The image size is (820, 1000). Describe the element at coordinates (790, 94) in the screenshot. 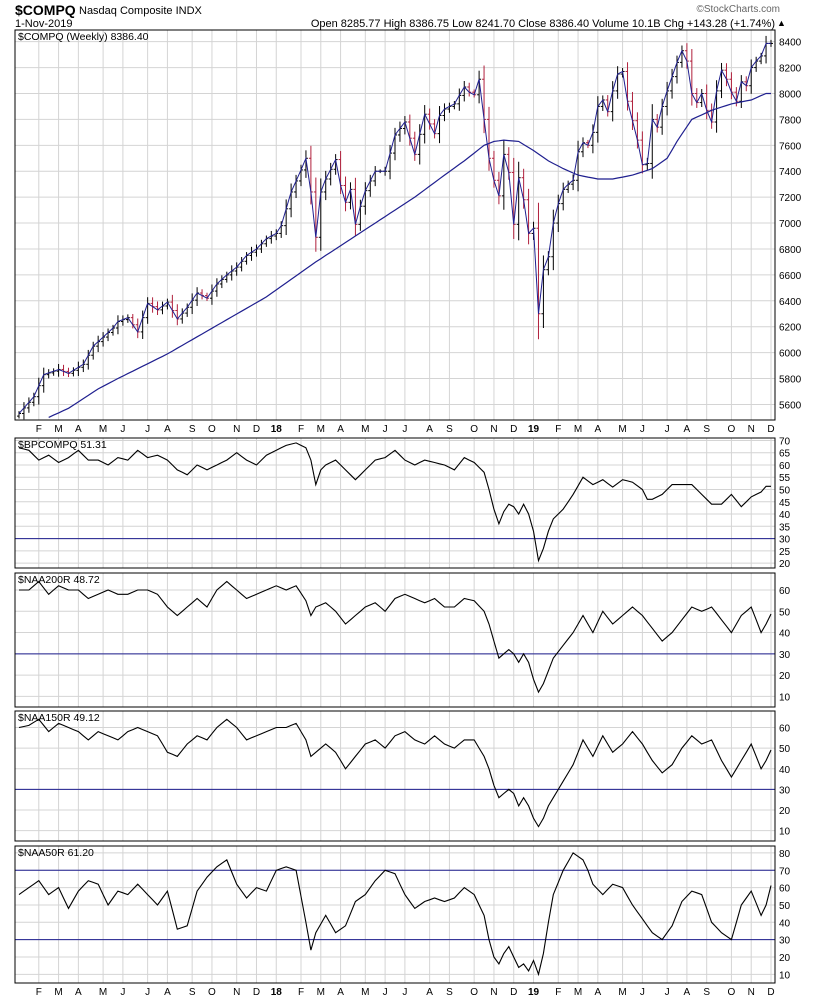

I see `y-tick-label: 8000` at that location.